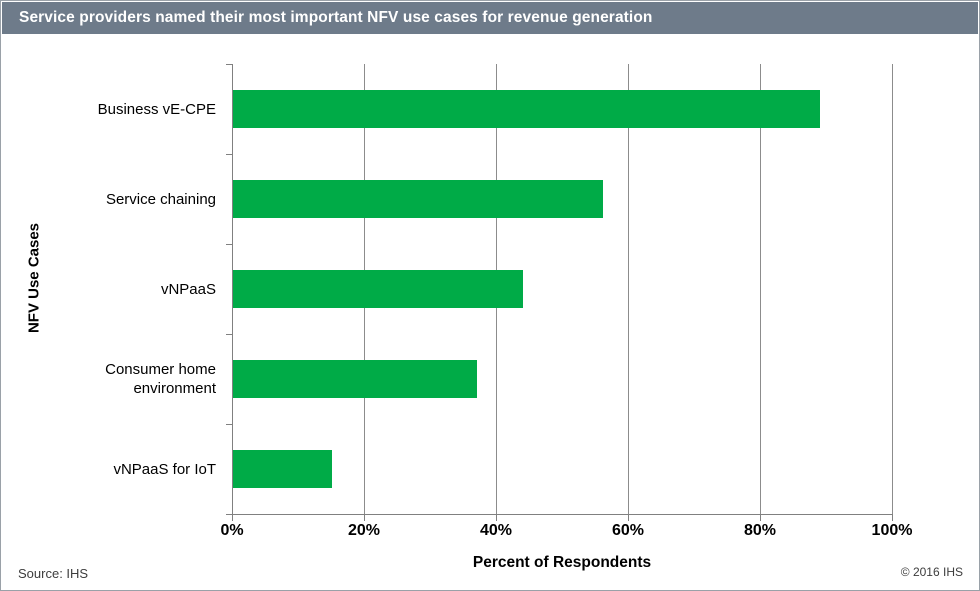 Image resolution: width=980 pixels, height=591 pixels. I want to click on x-tick-label: 100%, so click(892, 530).